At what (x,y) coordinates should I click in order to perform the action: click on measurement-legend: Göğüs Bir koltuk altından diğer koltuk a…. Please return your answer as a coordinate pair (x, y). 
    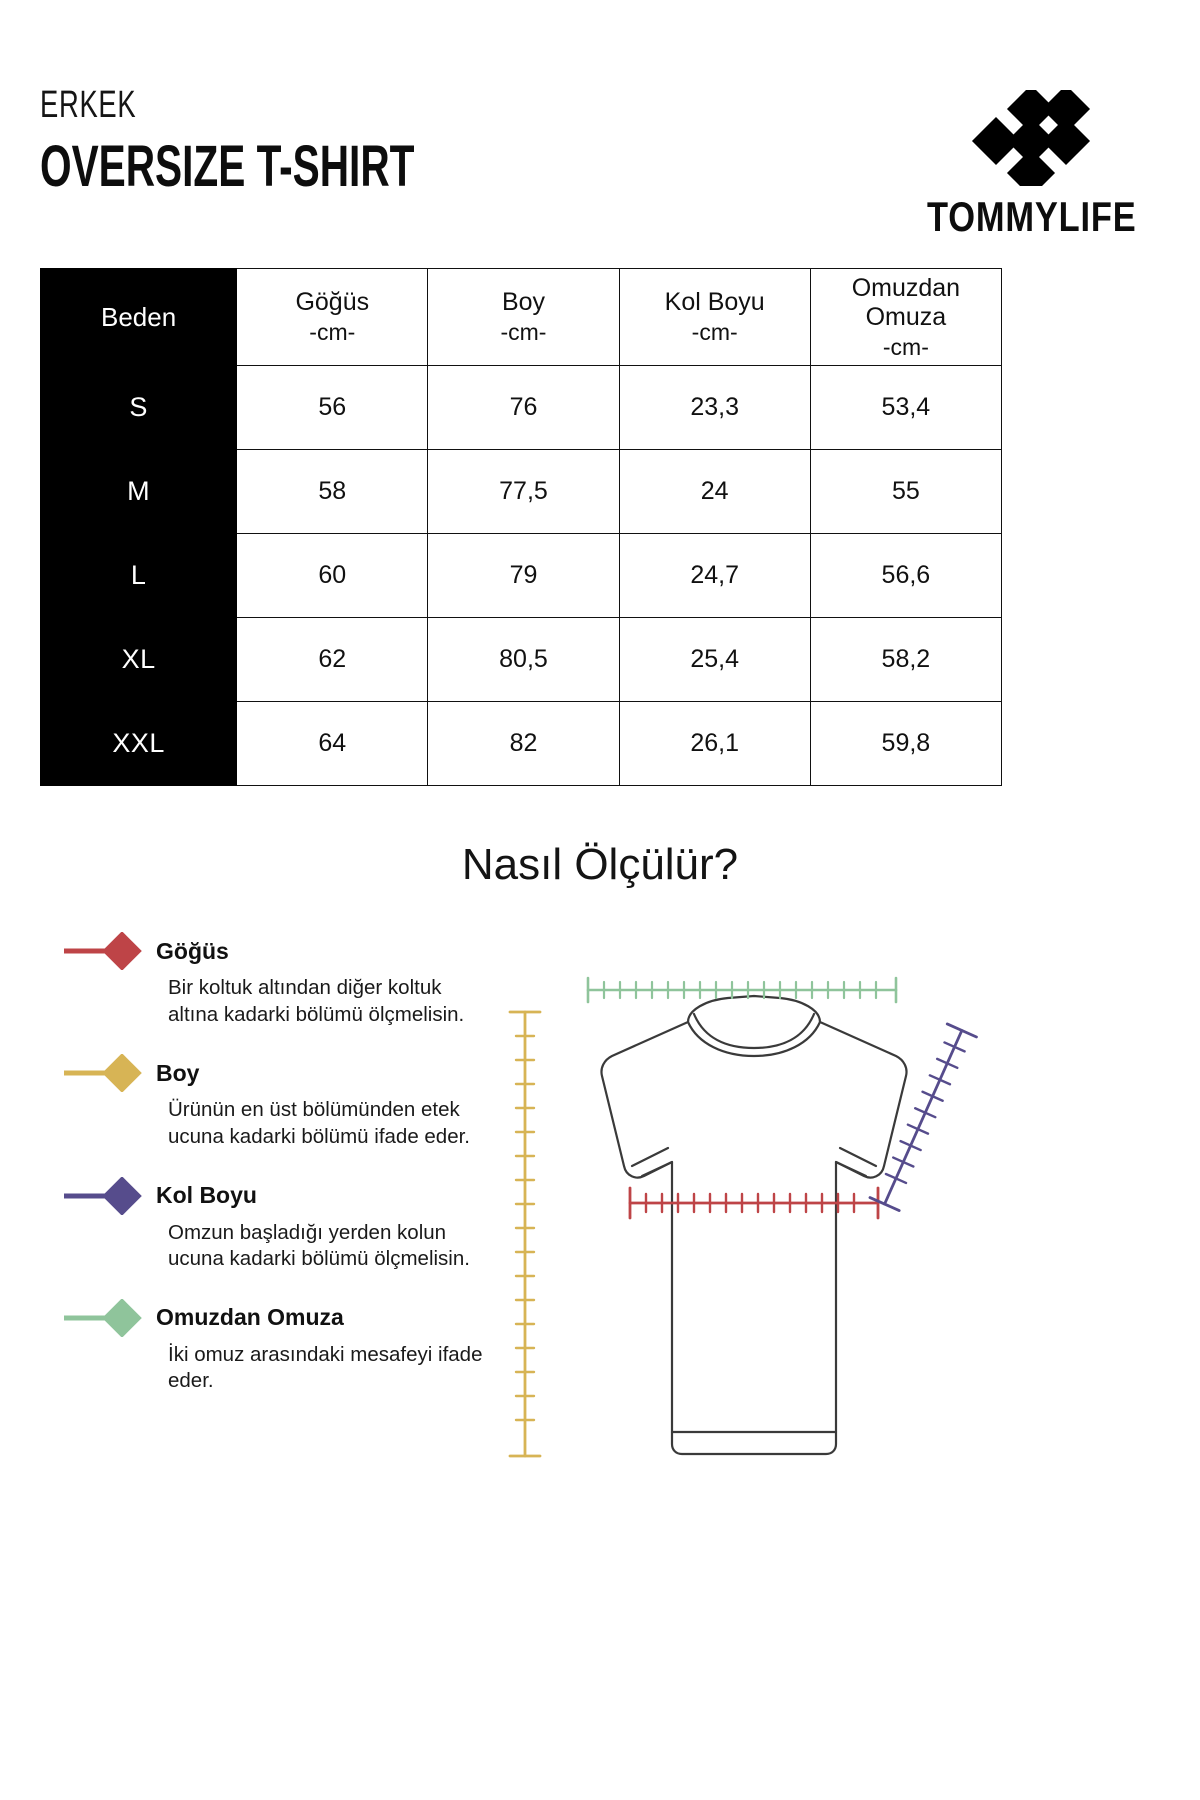
    Looking at the image, I should click on (277, 1176).